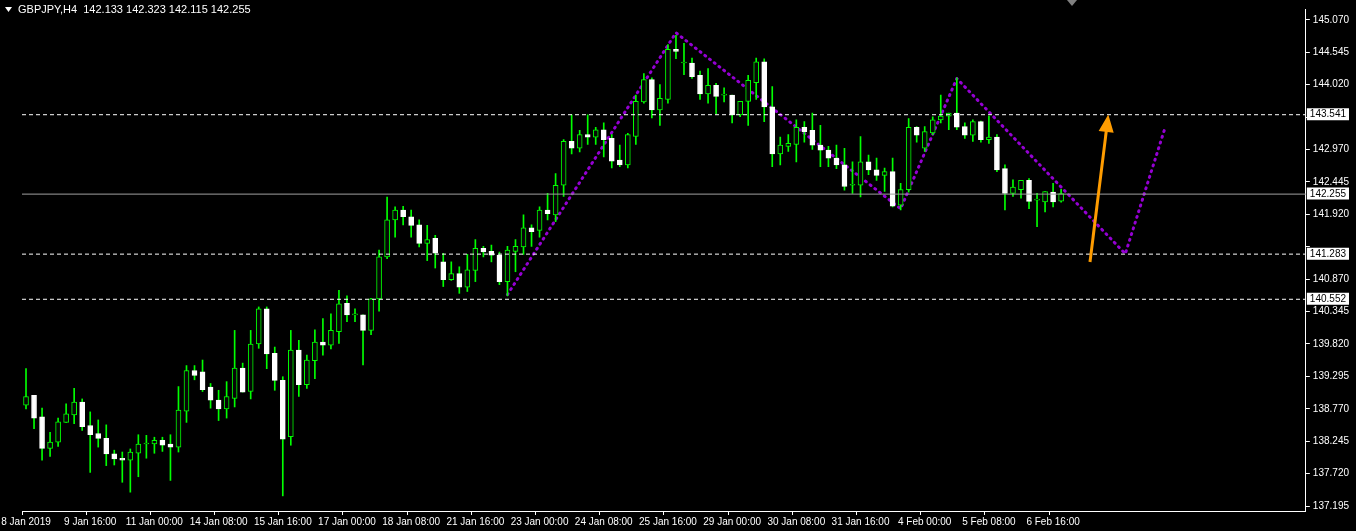 The image size is (1356, 531). I want to click on y-tick-label: 142.970, so click(1331, 149).